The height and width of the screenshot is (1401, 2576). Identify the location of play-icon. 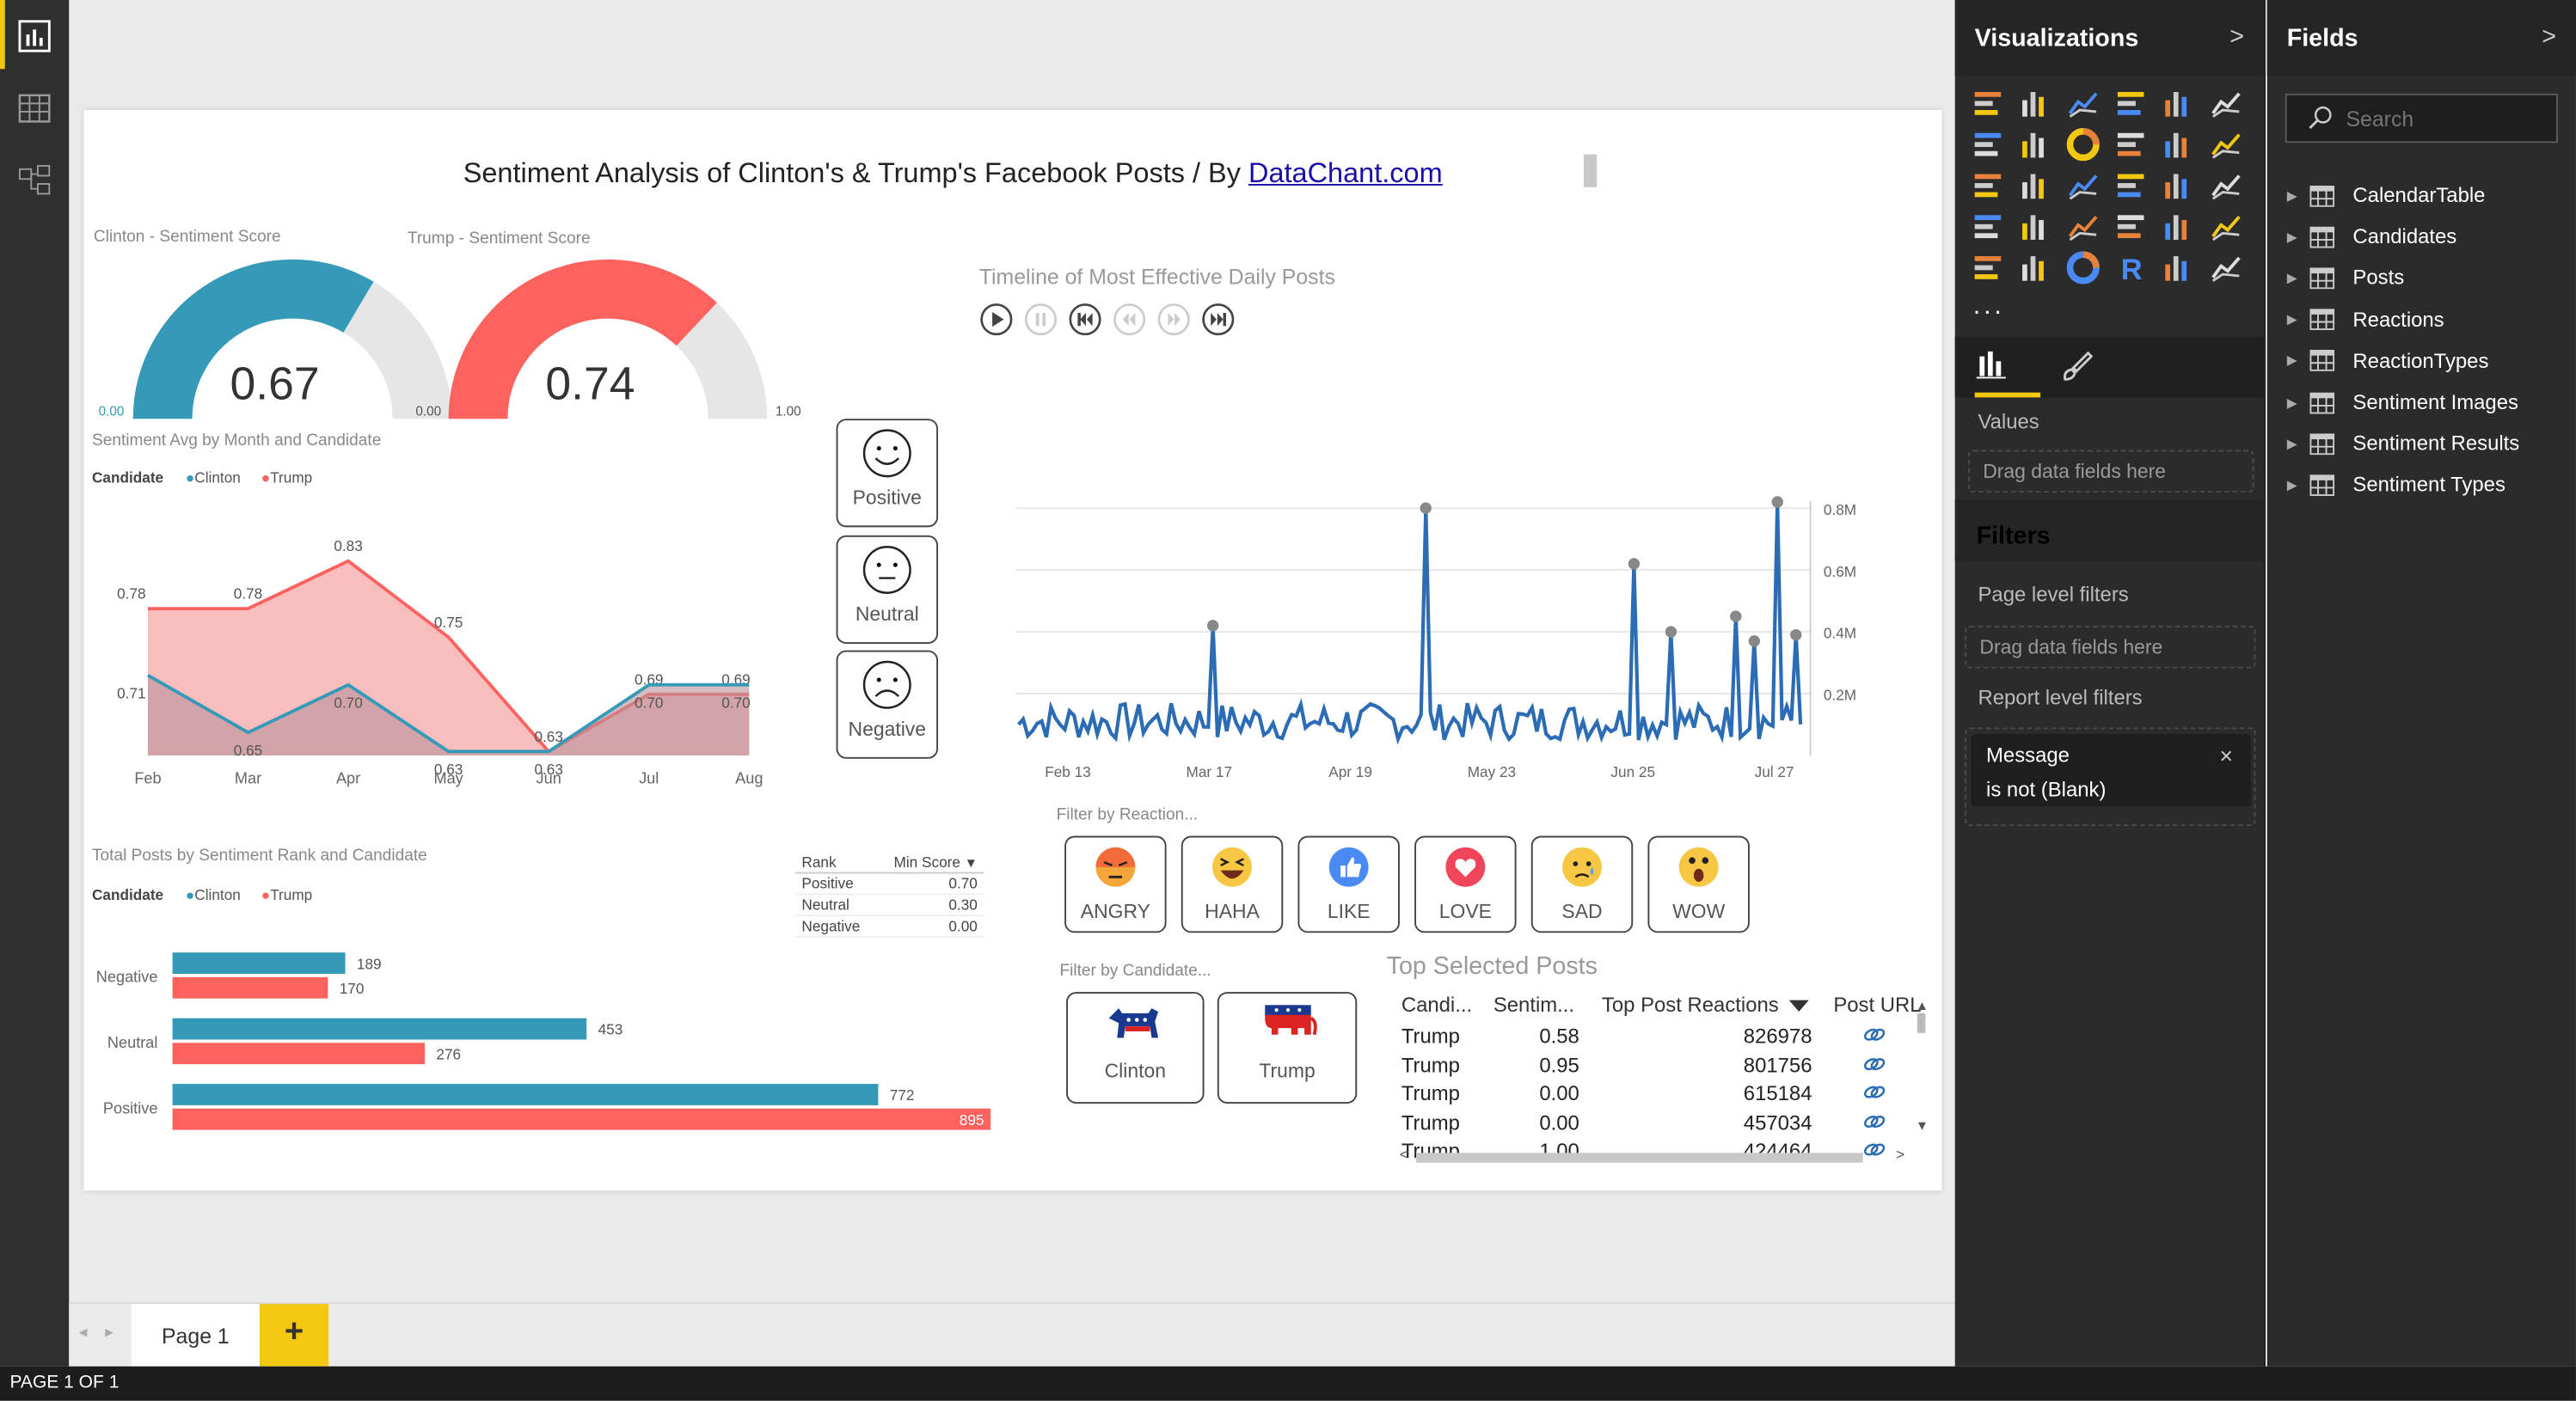
(996, 320).